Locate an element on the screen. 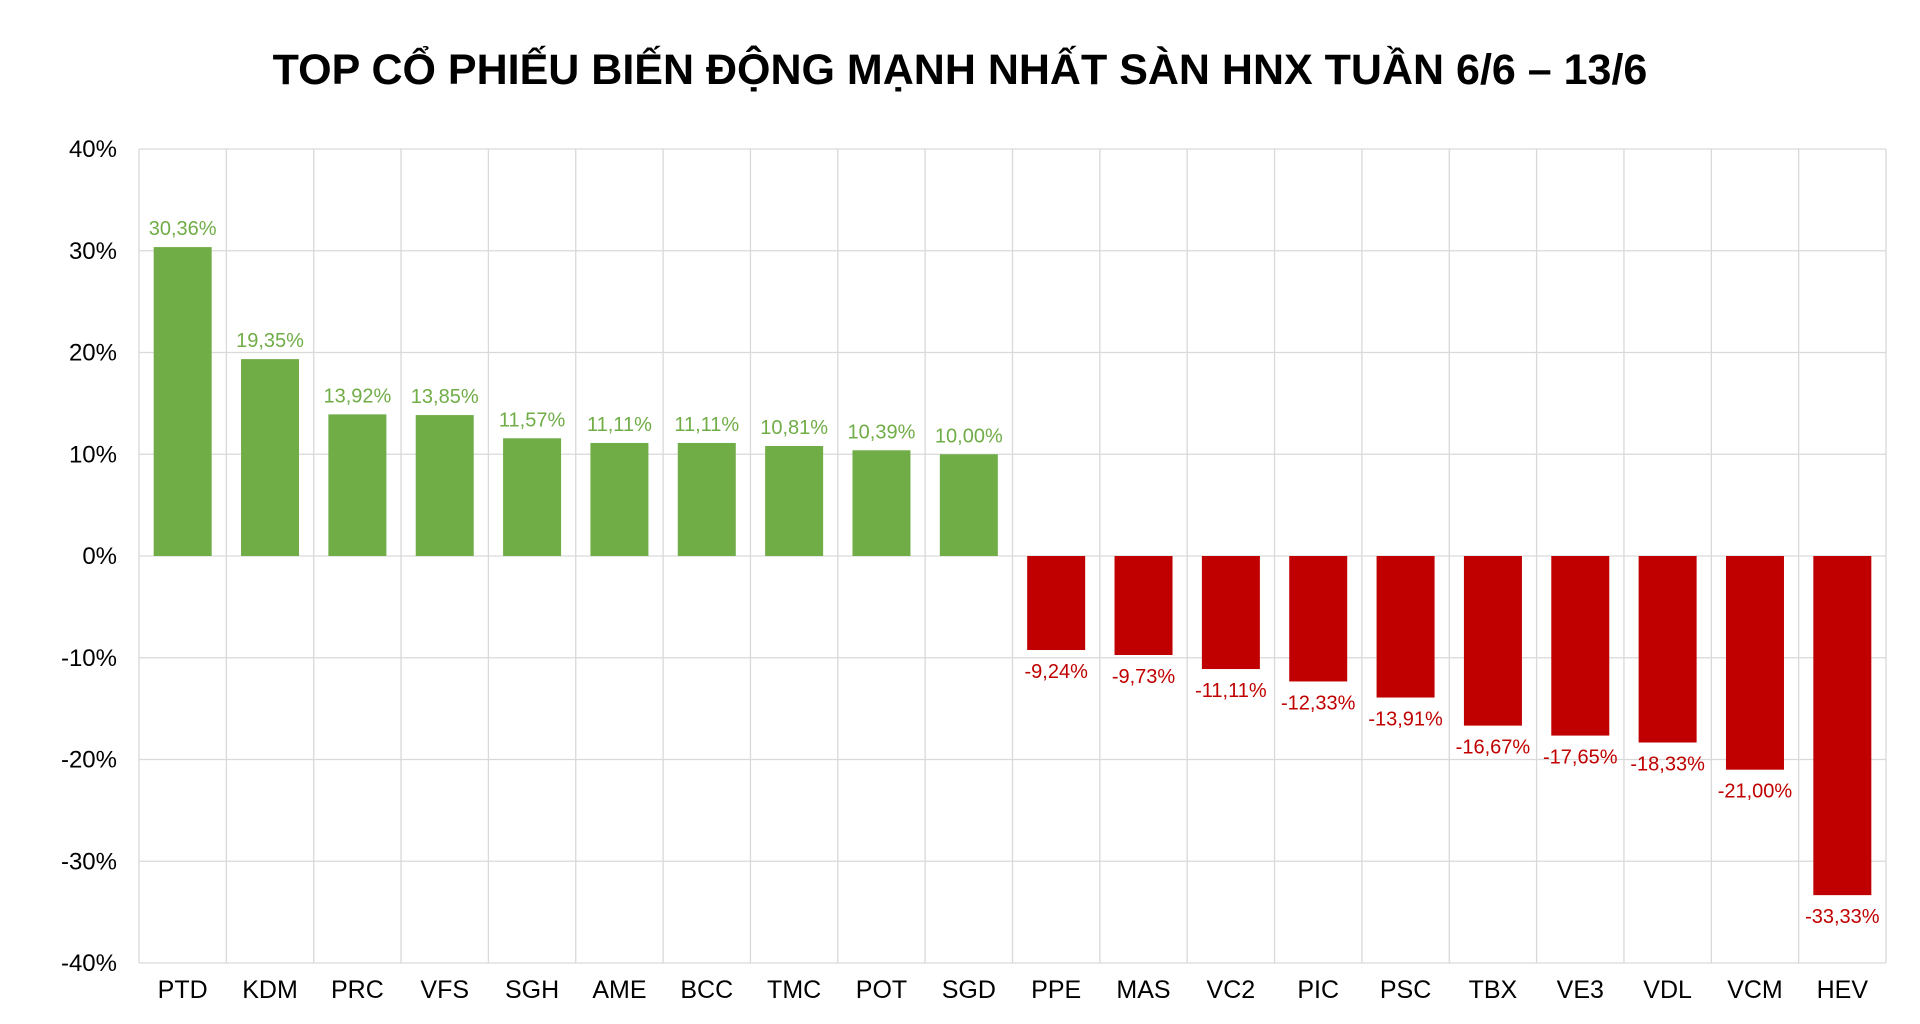 This screenshot has height=1024, width=1920. bar-vcm is located at coordinates (1754, 663).